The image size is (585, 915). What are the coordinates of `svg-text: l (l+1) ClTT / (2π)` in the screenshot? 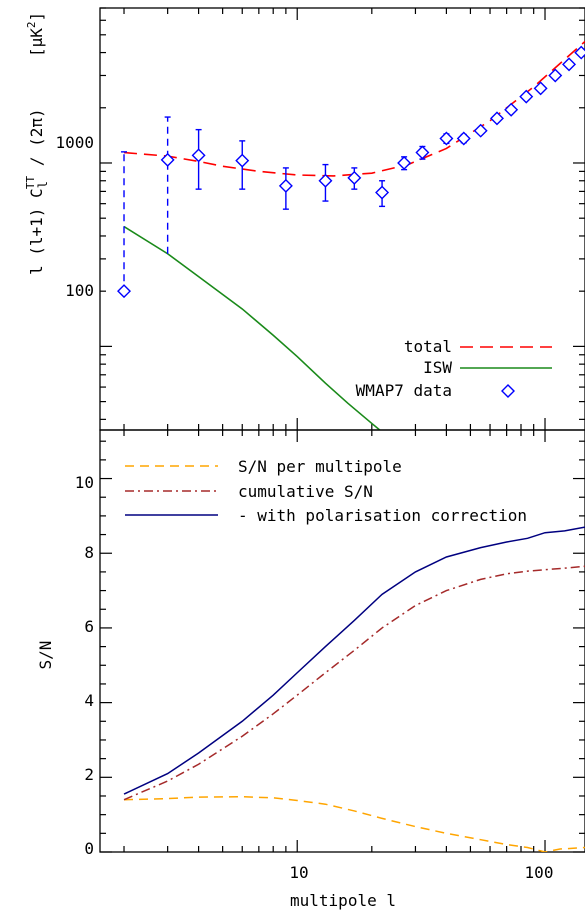 It's located at (37, 191).